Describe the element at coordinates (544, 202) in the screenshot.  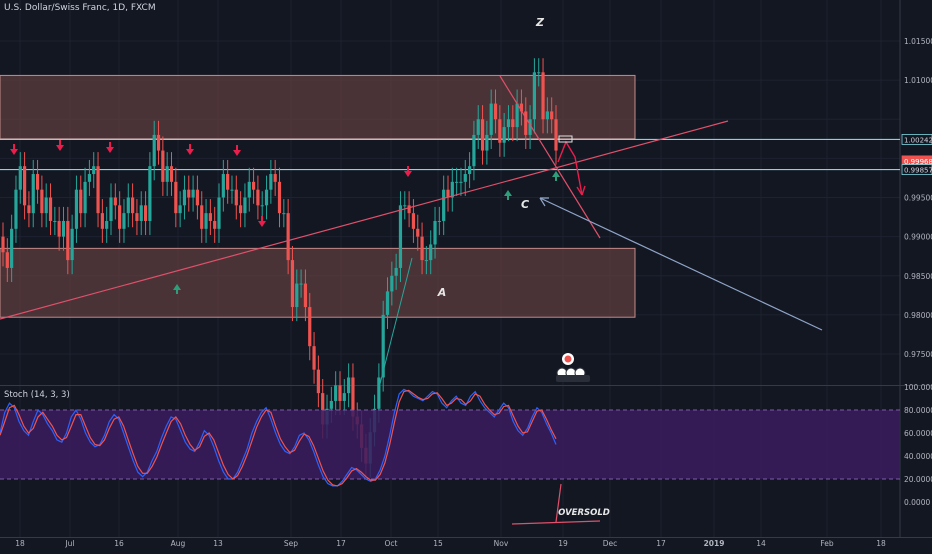
I see `projection-arrow-head` at that location.